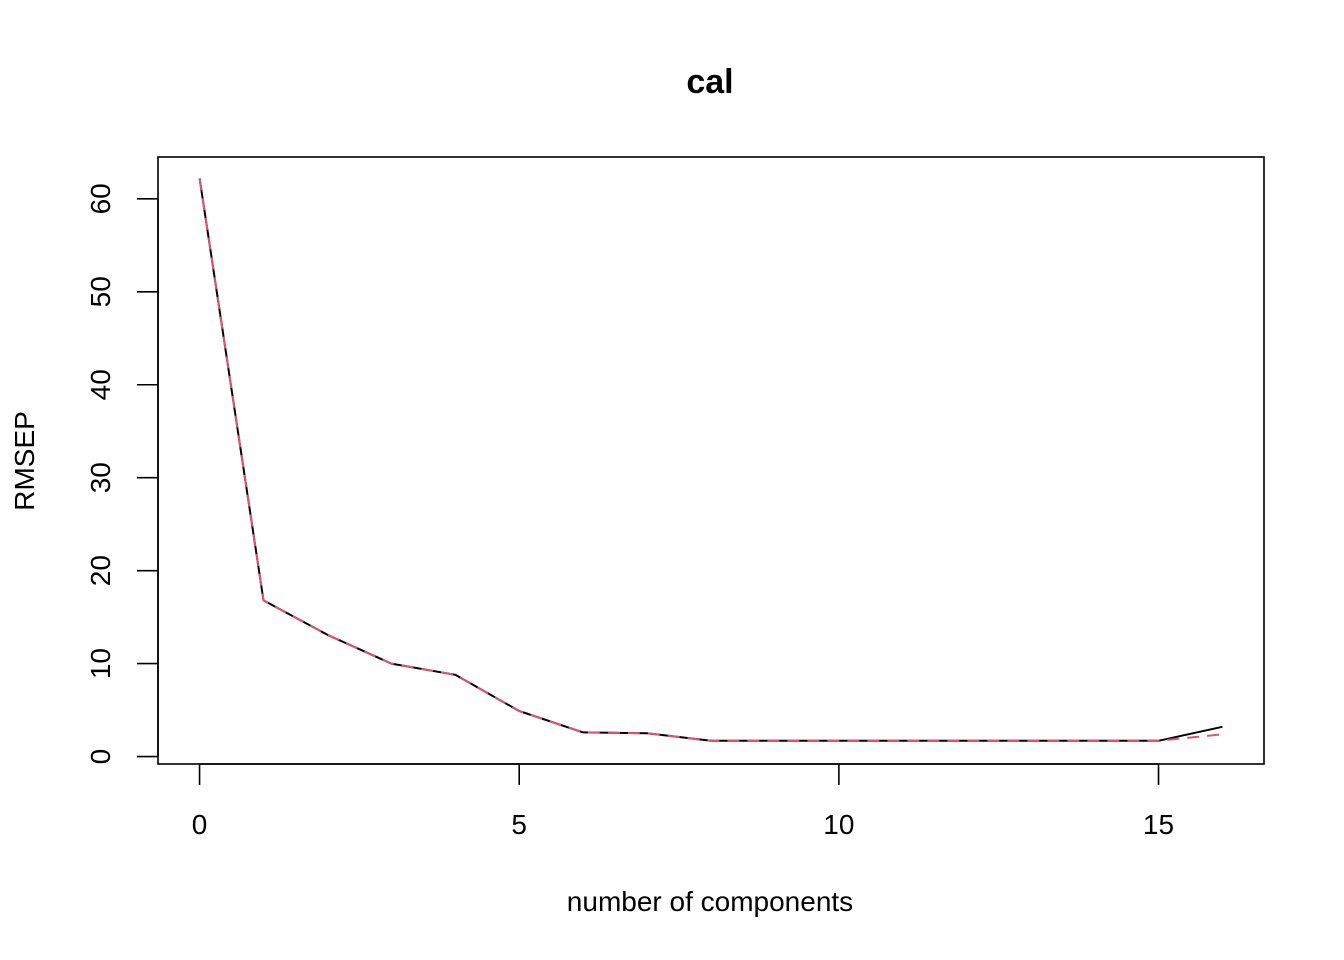  Describe the element at coordinates (100, 198) in the screenshot. I see `y-tick-label: 60` at that location.